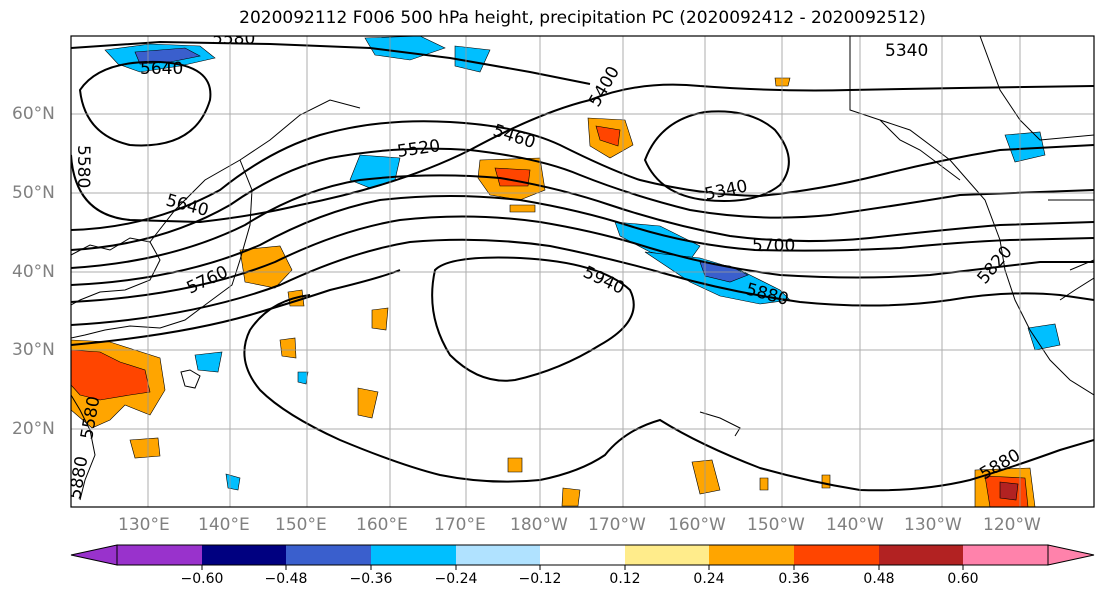 Image resolution: width=1105 pixels, height=601 pixels. I want to click on lon-label: 120°W, so click(1012, 525).